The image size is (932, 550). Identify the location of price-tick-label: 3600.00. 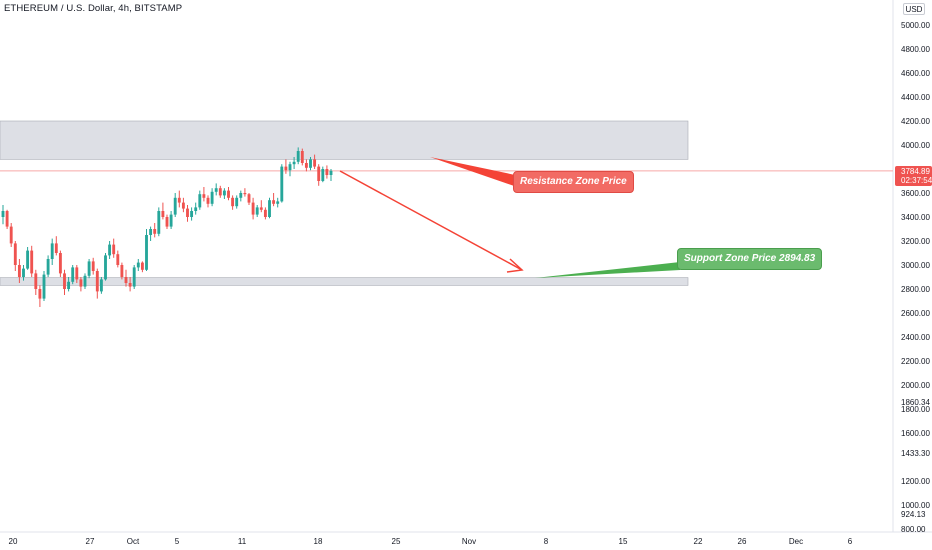
(915, 193).